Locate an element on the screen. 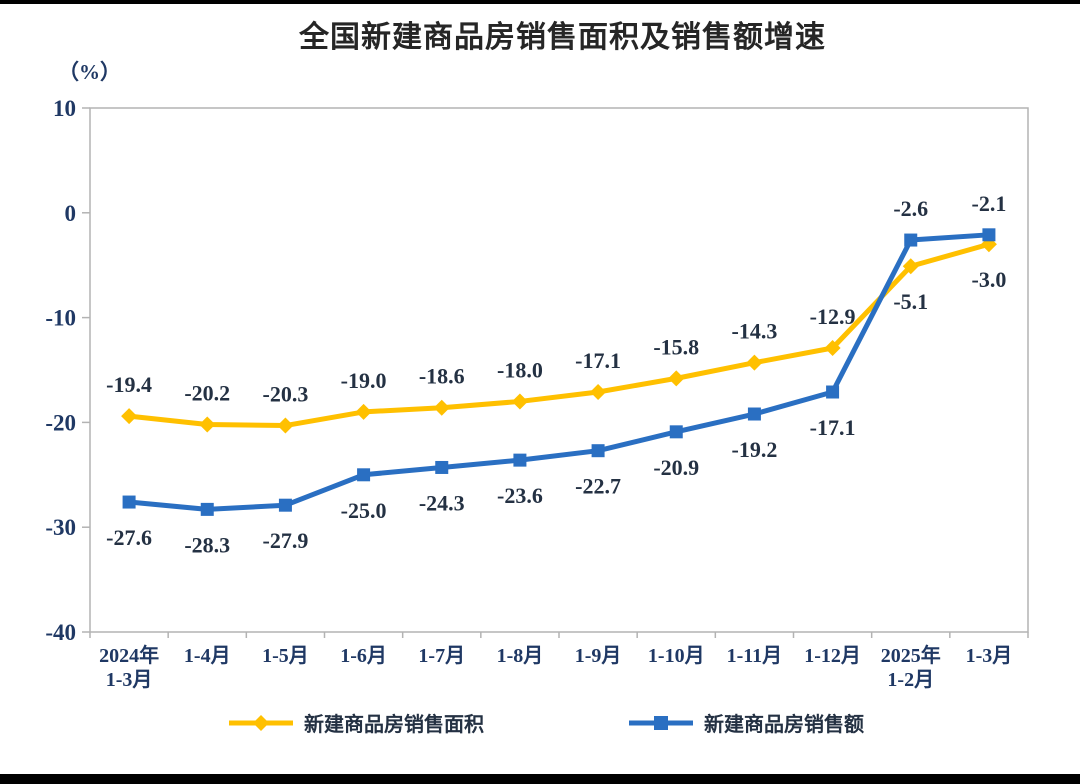 Image resolution: width=1080 pixels, height=784 pixels. x-tick-label: 1-5月 is located at coordinates (285, 656).